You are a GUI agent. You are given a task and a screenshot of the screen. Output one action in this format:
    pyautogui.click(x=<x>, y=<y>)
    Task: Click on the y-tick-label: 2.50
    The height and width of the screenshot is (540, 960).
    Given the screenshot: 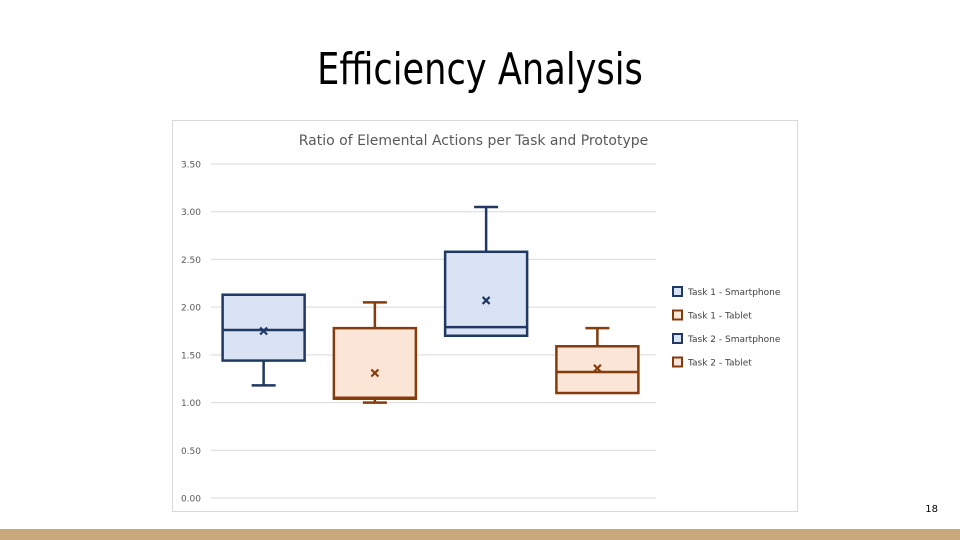 What is the action you would take?
    pyautogui.click(x=191, y=261)
    